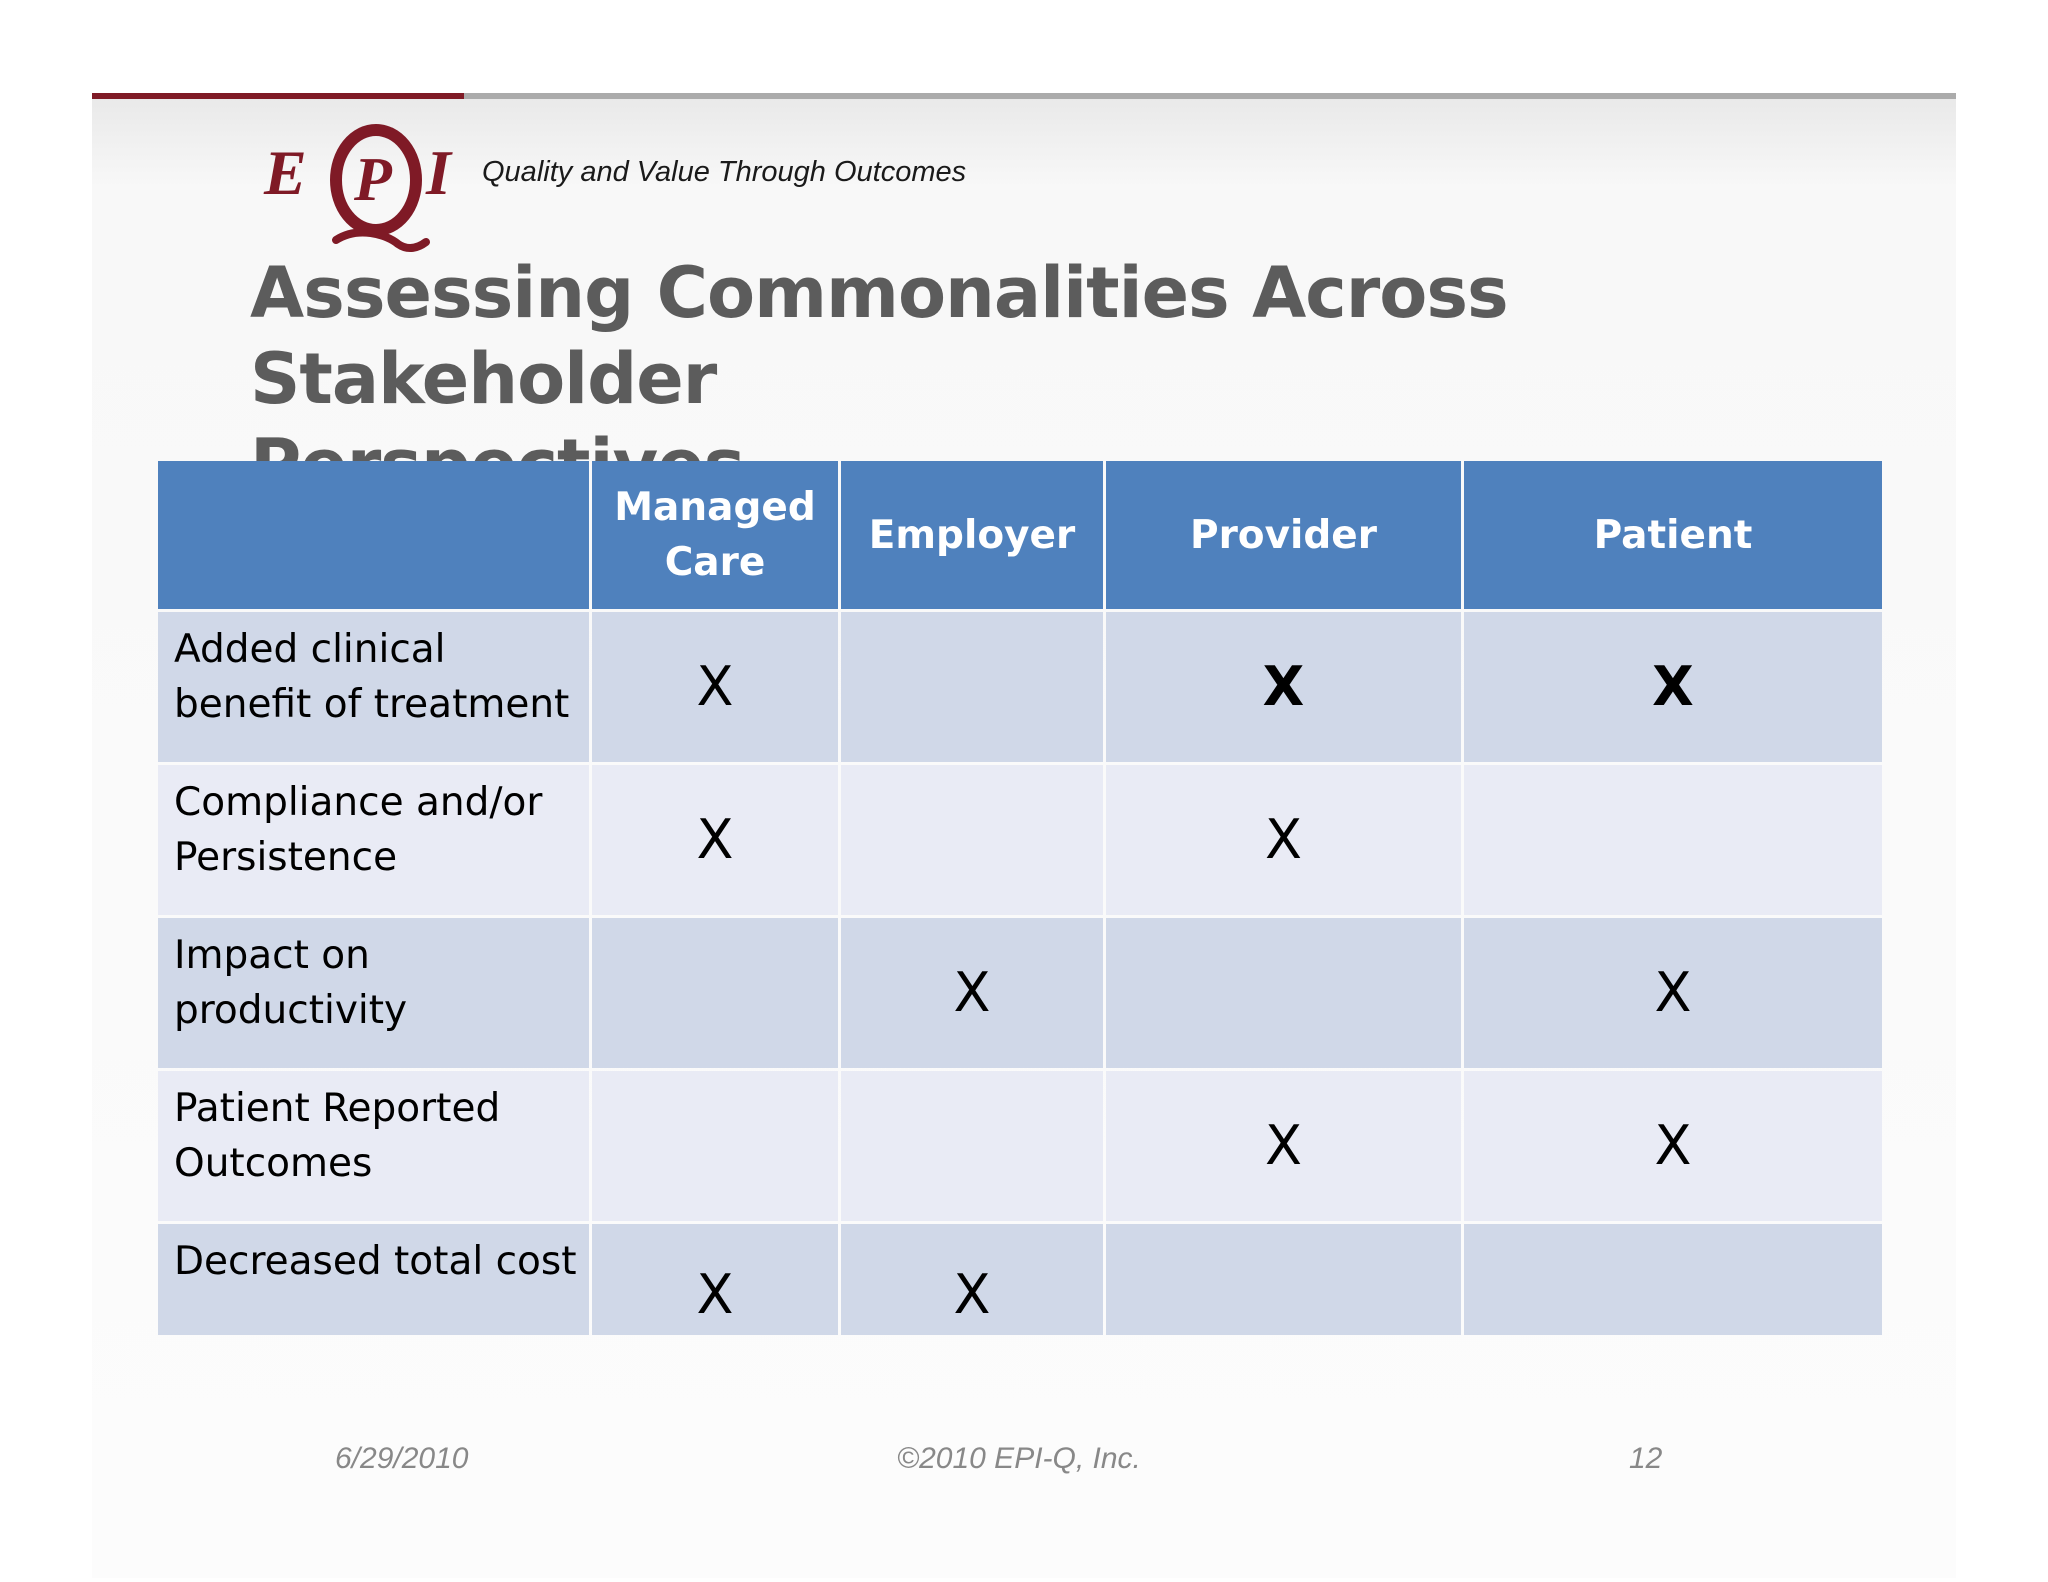  I want to click on row-label: Patient Reported Outcomes, so click(373, 1146).